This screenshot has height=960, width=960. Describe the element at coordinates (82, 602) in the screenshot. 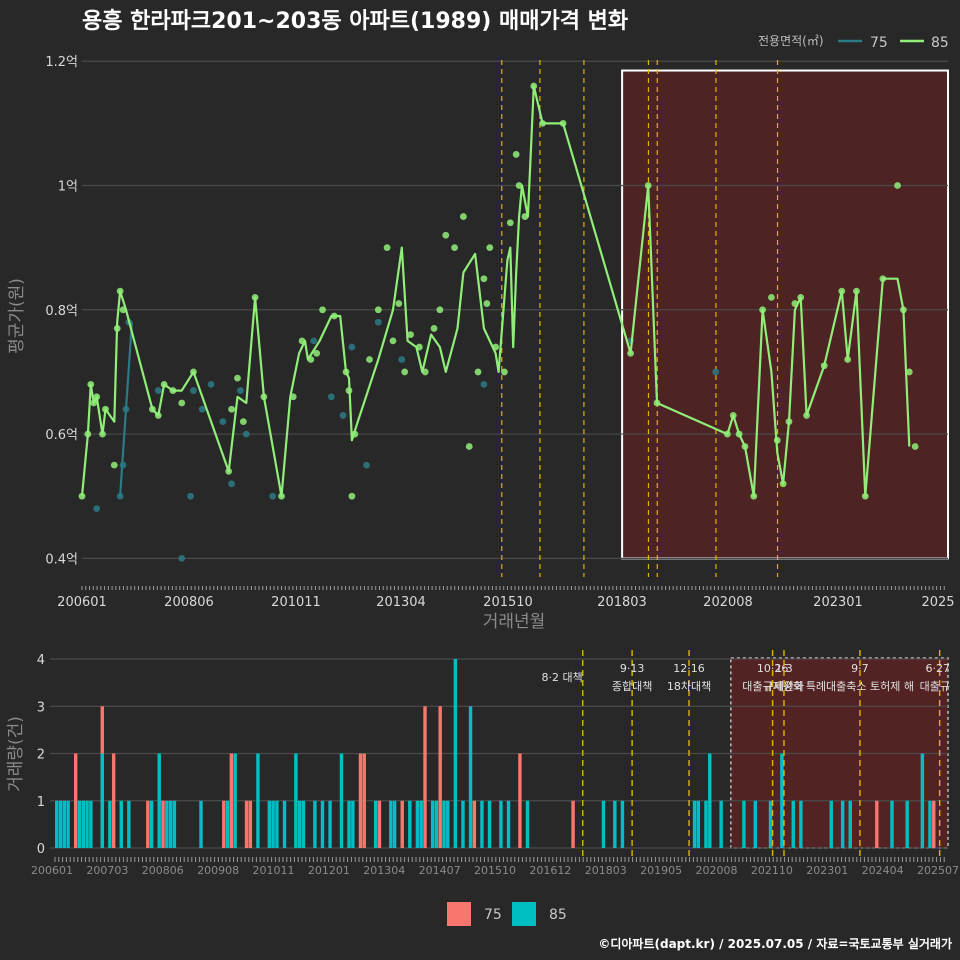

I see `x-tick-label: 200601` at that location.